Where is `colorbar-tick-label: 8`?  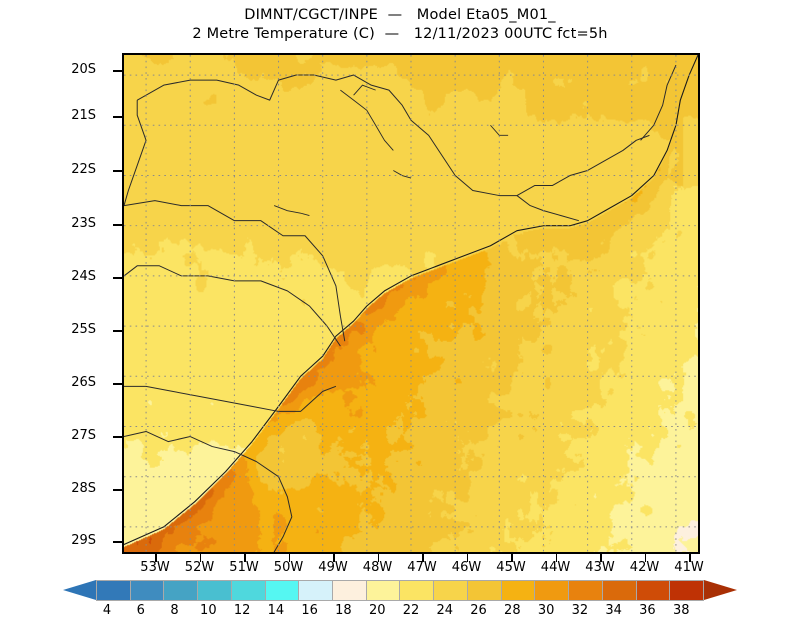
colorbar-tick-label: 8 is located at coordinates (174, 610).